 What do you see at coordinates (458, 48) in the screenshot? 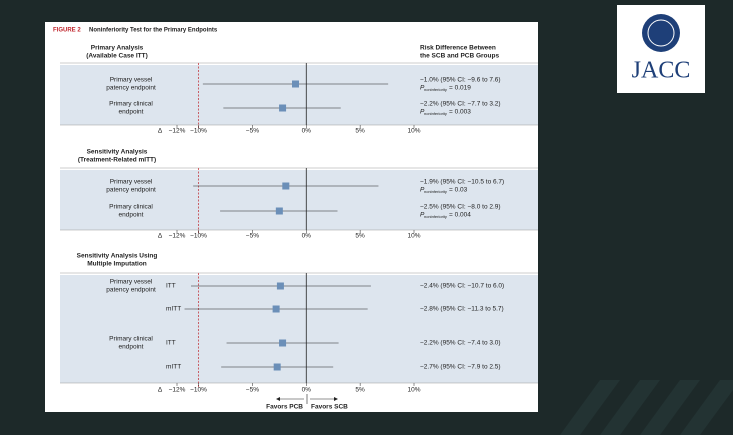
I see `column-header: Risk Difference Between` at bounding box center [458, 48].